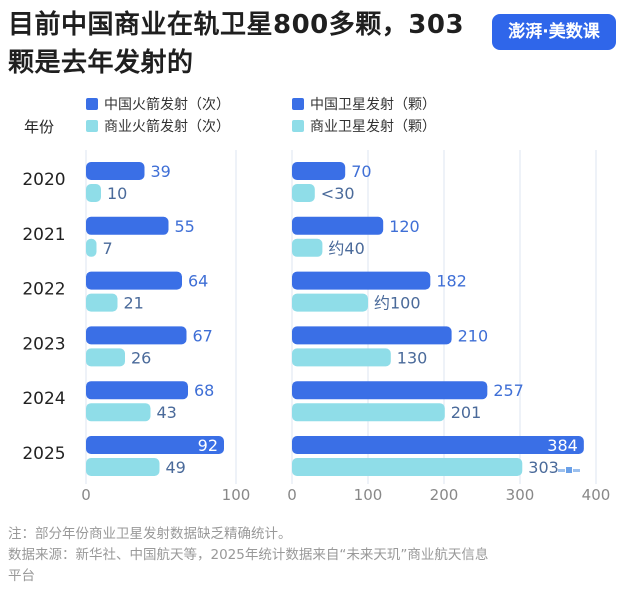  Describe the element at coordinates (43, 344) in the screenshot. I see `year-label: 2023` at that location.